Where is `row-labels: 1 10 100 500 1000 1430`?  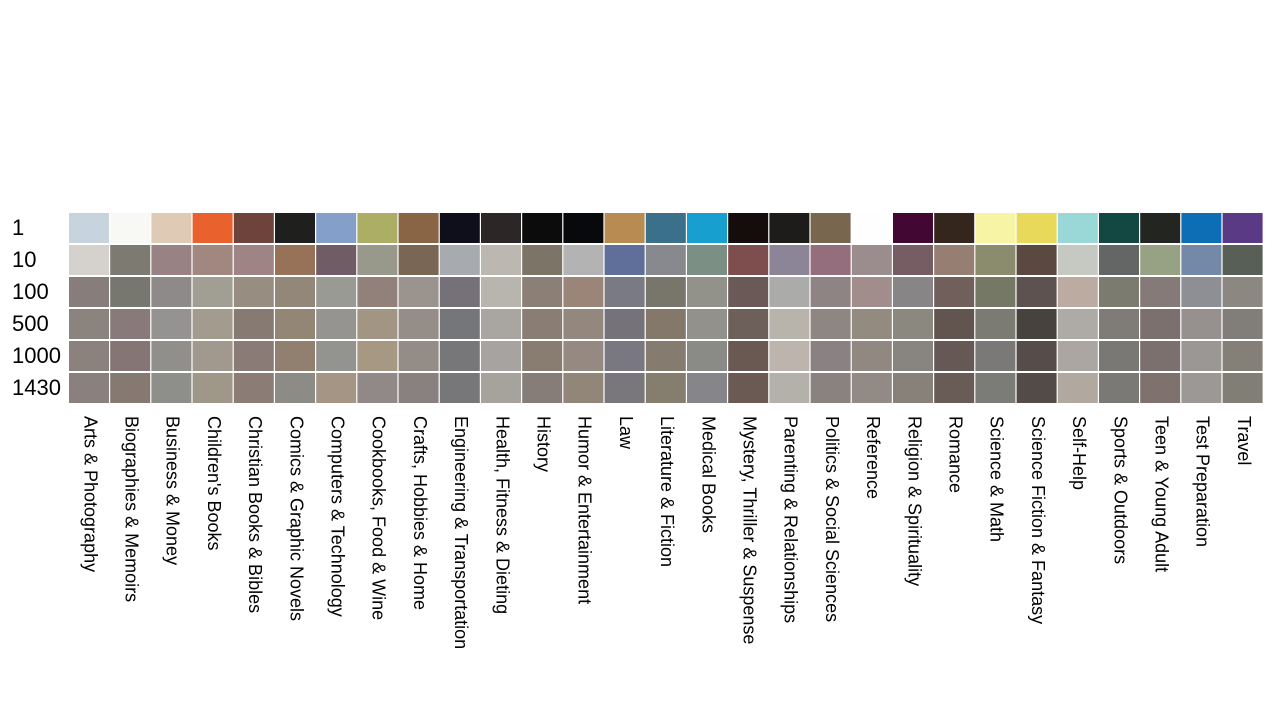 row-labels: 1 10 100 500 1000 1430 is located at coordinates (36, 307).